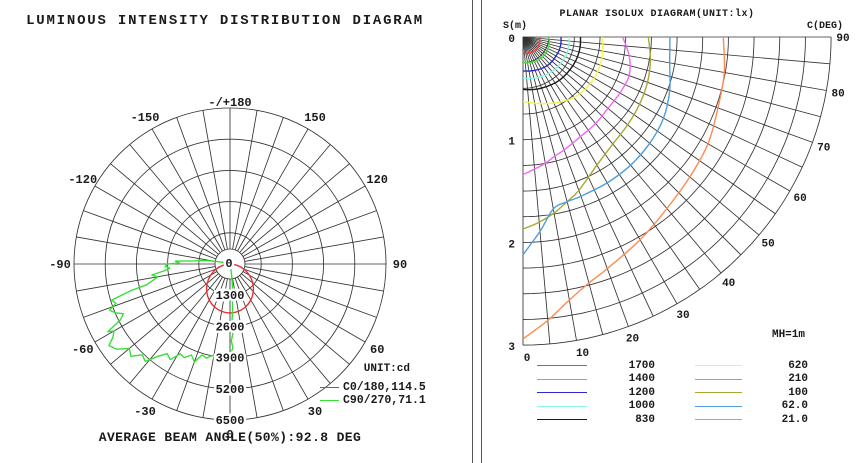  Describe the element at coordinates (230, 359) in the screenshot. I see `ring-label-3900: 3900` at that location.